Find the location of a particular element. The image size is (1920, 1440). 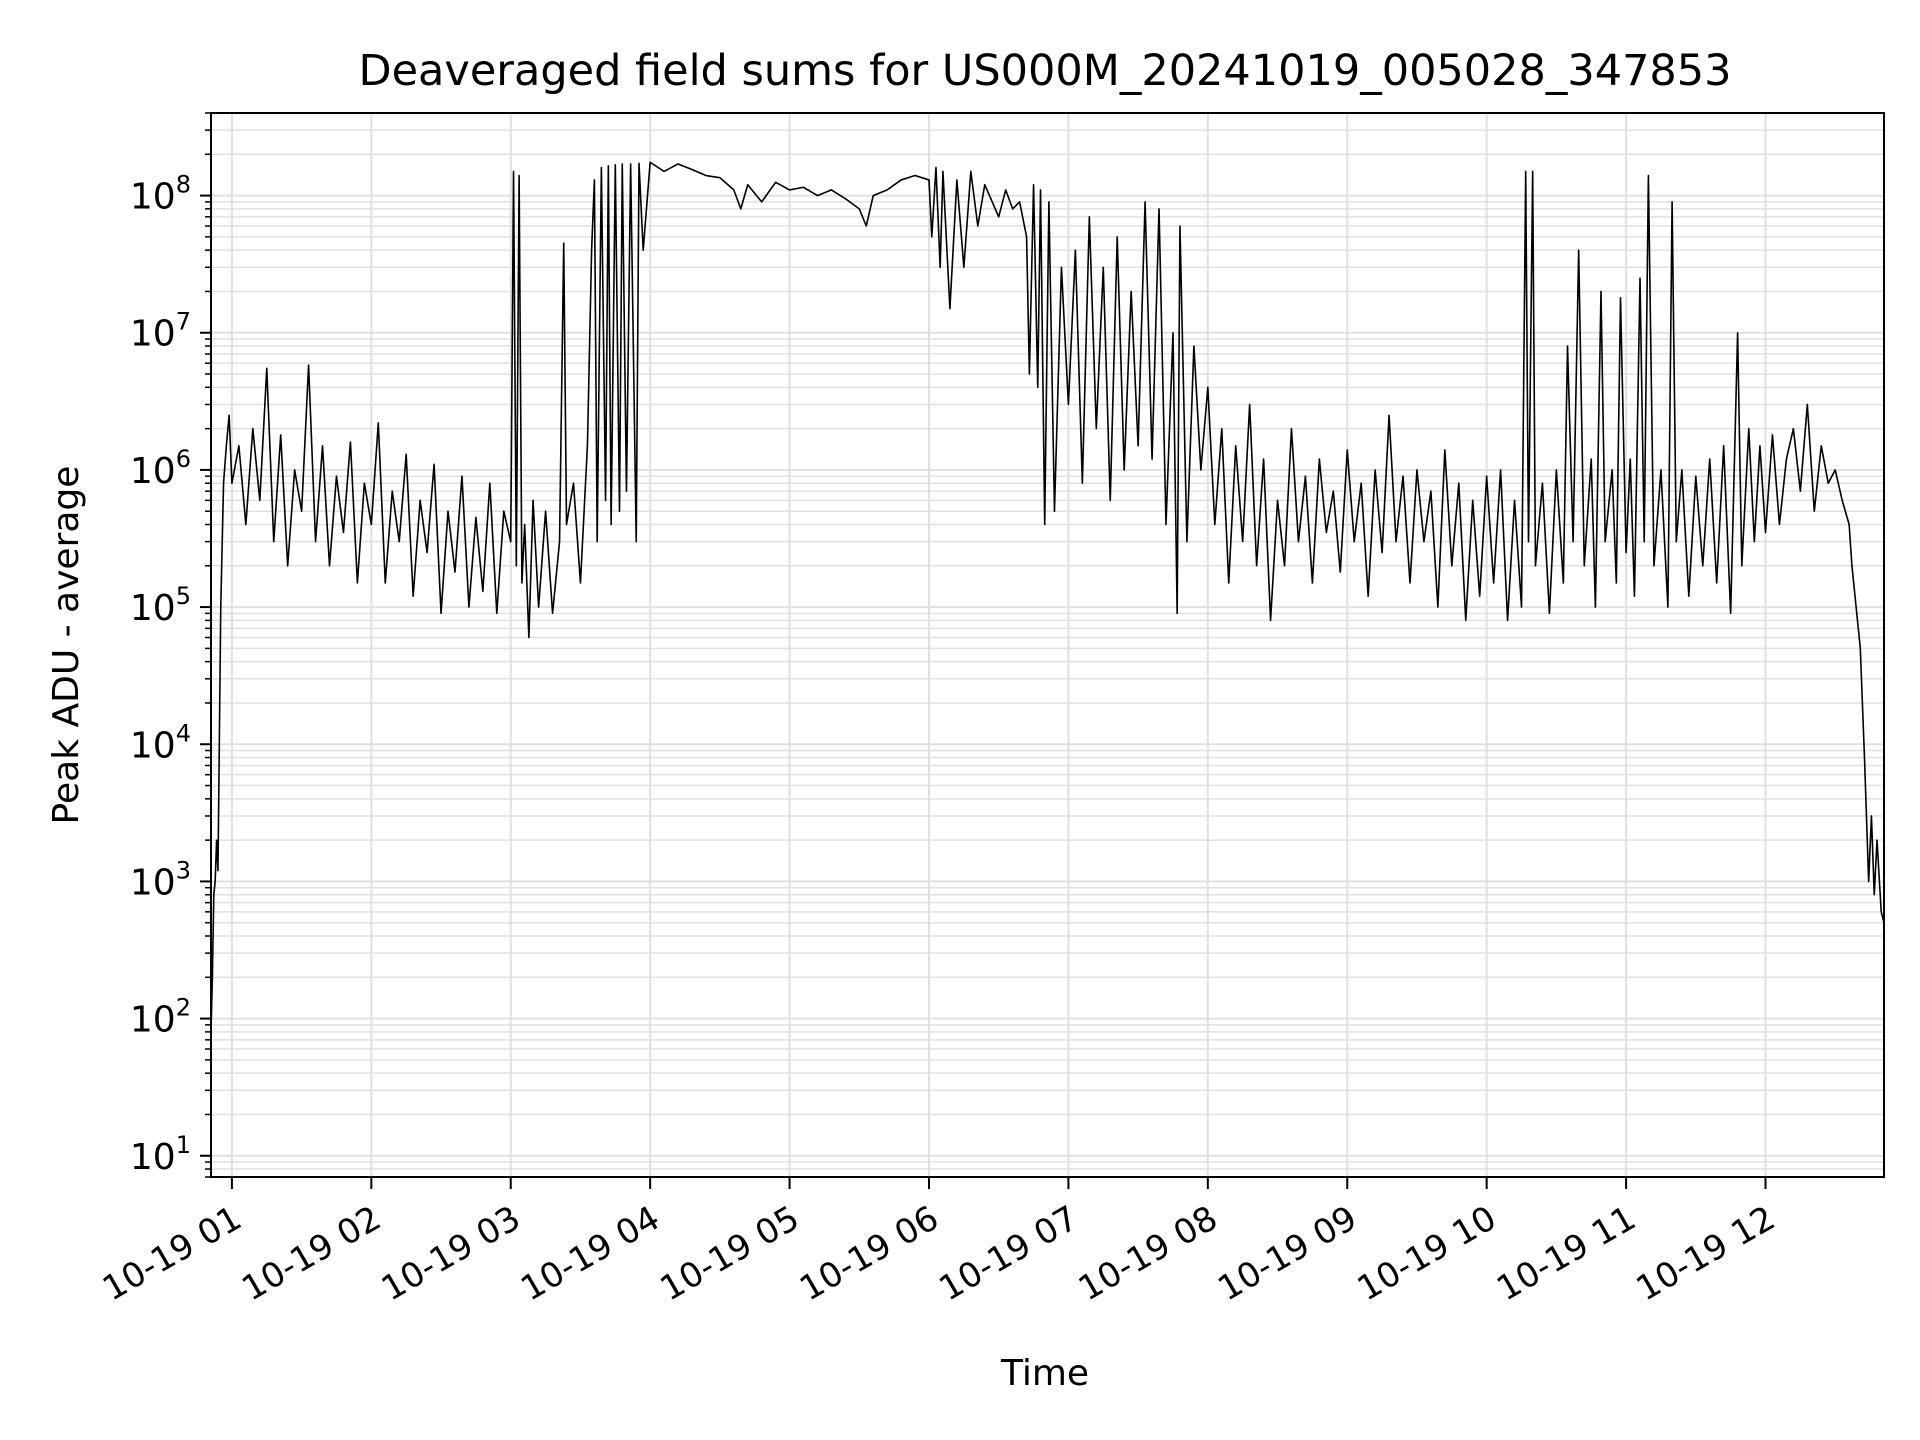

y-tick-label: 10³ is located at coordinates (160, 879).